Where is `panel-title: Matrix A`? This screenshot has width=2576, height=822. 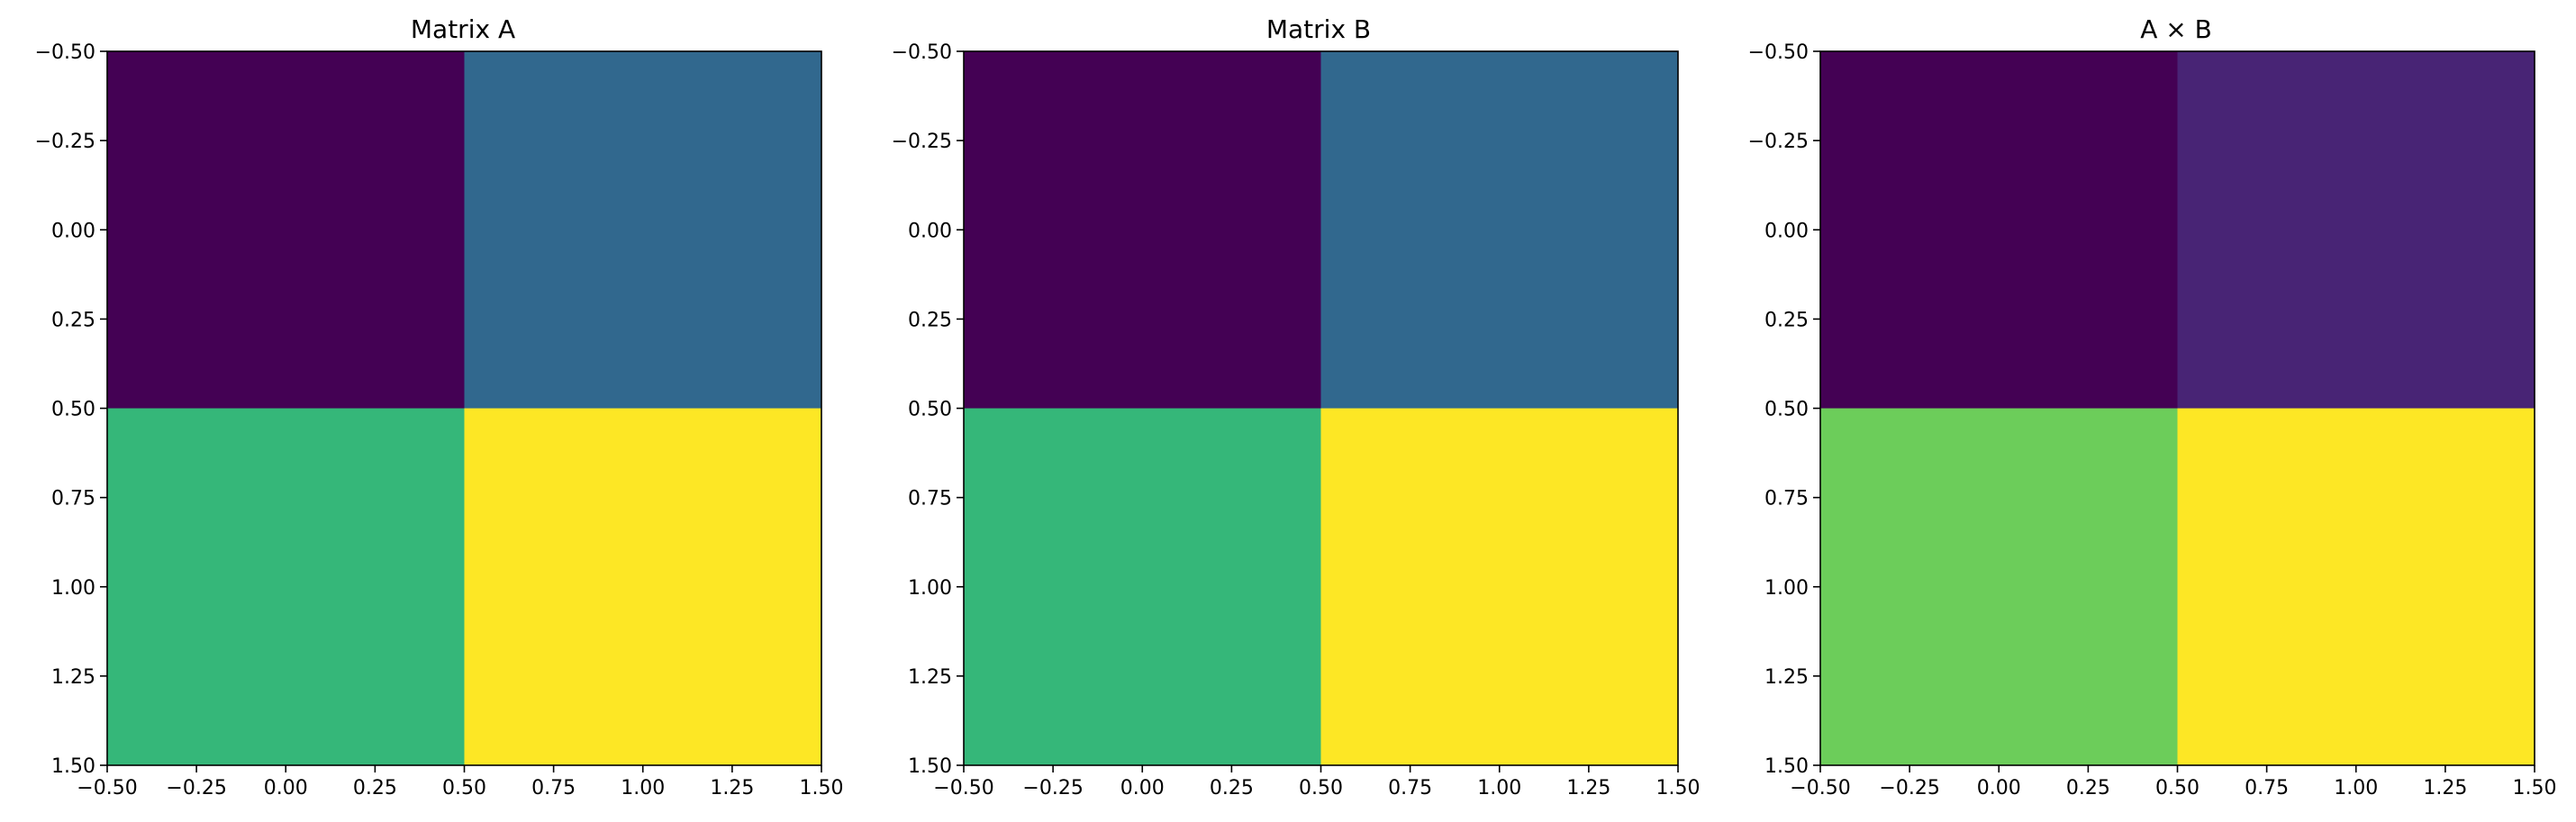 panel-title: Matrix A is located at coordinates (463, 29).